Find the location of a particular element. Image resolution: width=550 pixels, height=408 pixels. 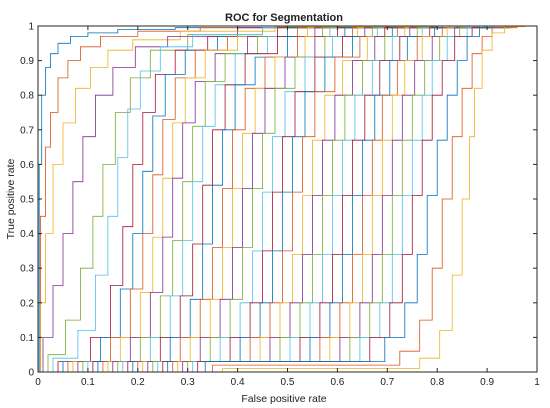

y-tick-label: 0.2 is located at coordinates (27, 303).